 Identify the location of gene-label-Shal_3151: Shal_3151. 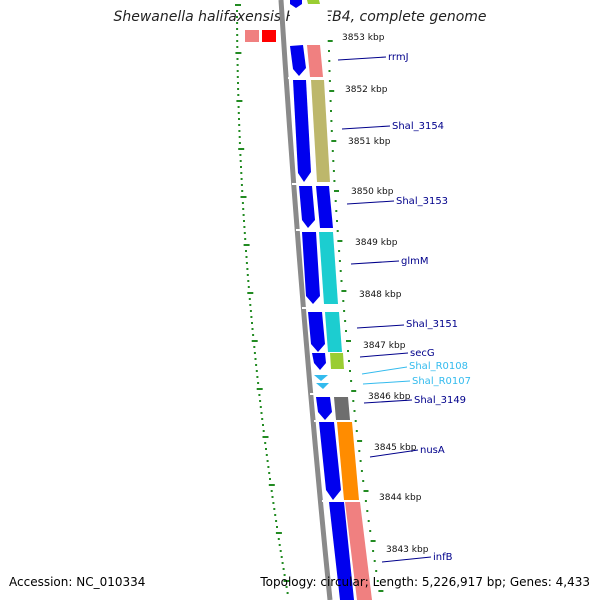
(432, 324).